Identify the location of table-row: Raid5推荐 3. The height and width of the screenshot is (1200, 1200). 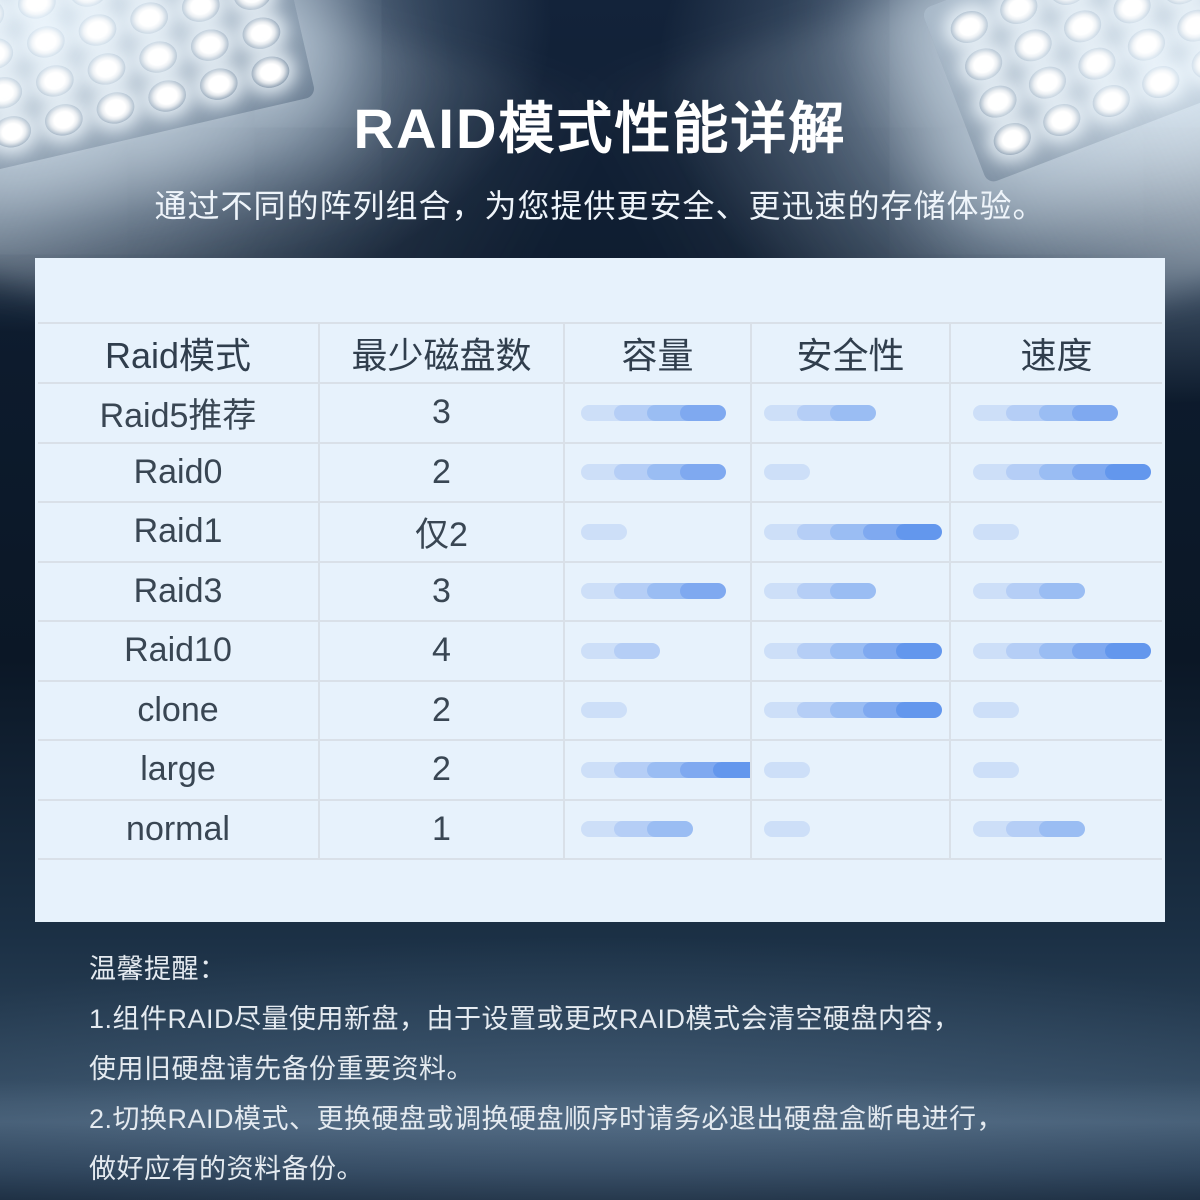
(600, 414).